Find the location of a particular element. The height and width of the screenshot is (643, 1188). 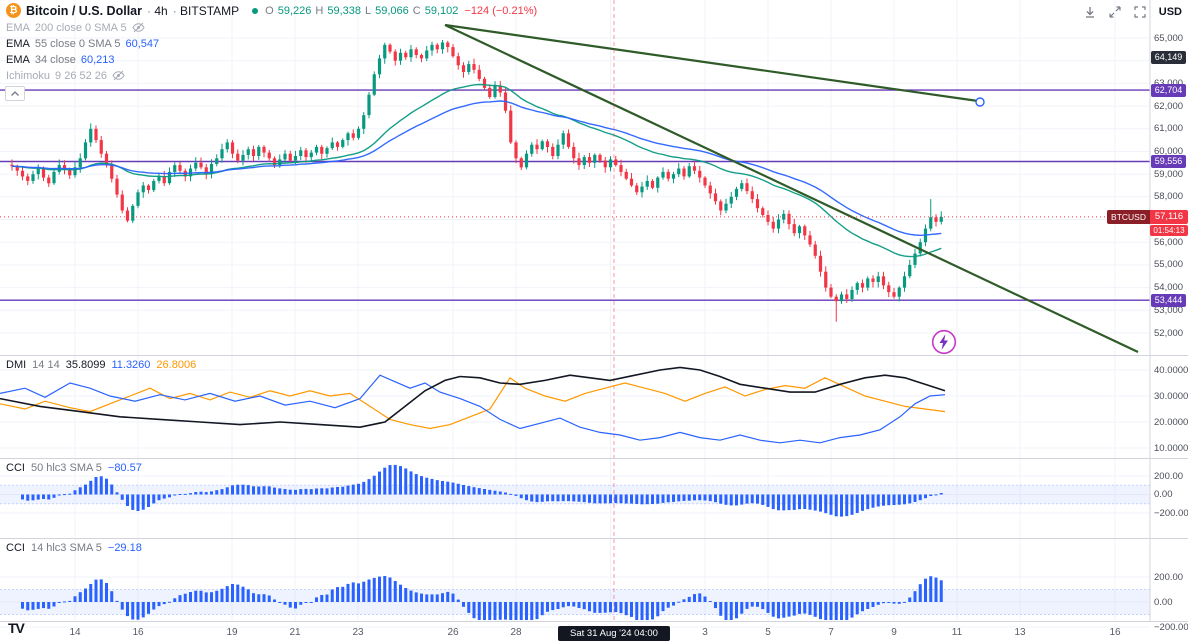

indicator-legend-ichimoku: Ichimoku 9 26 52 26 is located at coordinates (65, 75).